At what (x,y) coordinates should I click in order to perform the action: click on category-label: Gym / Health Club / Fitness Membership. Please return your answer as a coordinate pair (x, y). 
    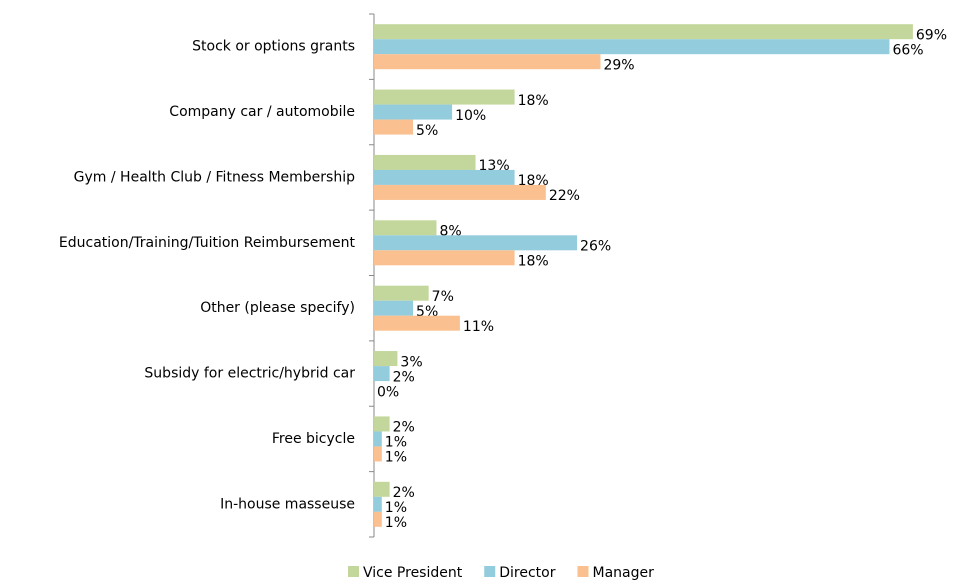
    Looking at the image, I should click on (214, 177).